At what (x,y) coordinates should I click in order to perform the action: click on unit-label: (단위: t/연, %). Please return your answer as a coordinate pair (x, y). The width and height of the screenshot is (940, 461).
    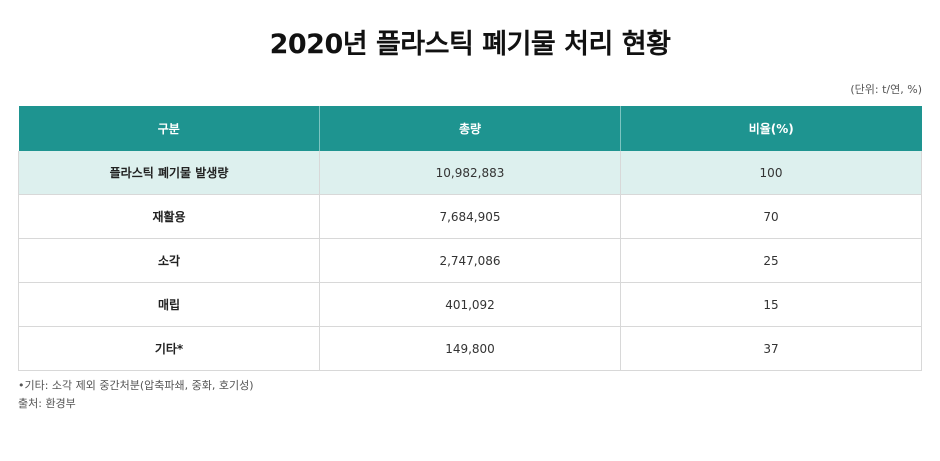
    Looking at the image, I should click on (886, 89).